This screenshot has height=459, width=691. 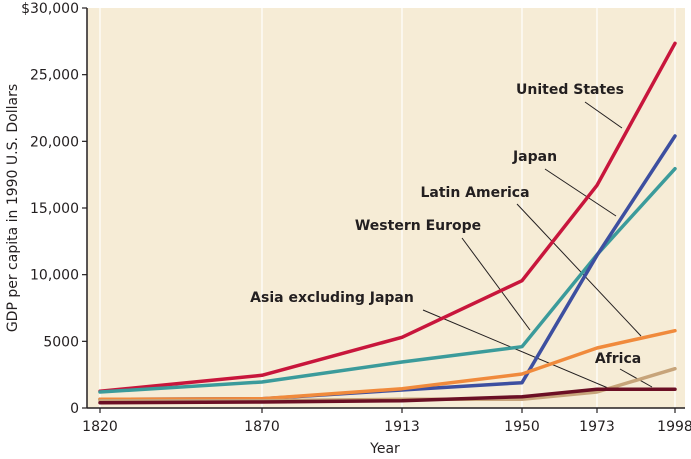 I want to click on y-axis-ticks: 0 5000 10,000 15,000 20,000 25,000 $30,000, so click(x=54, y=209).